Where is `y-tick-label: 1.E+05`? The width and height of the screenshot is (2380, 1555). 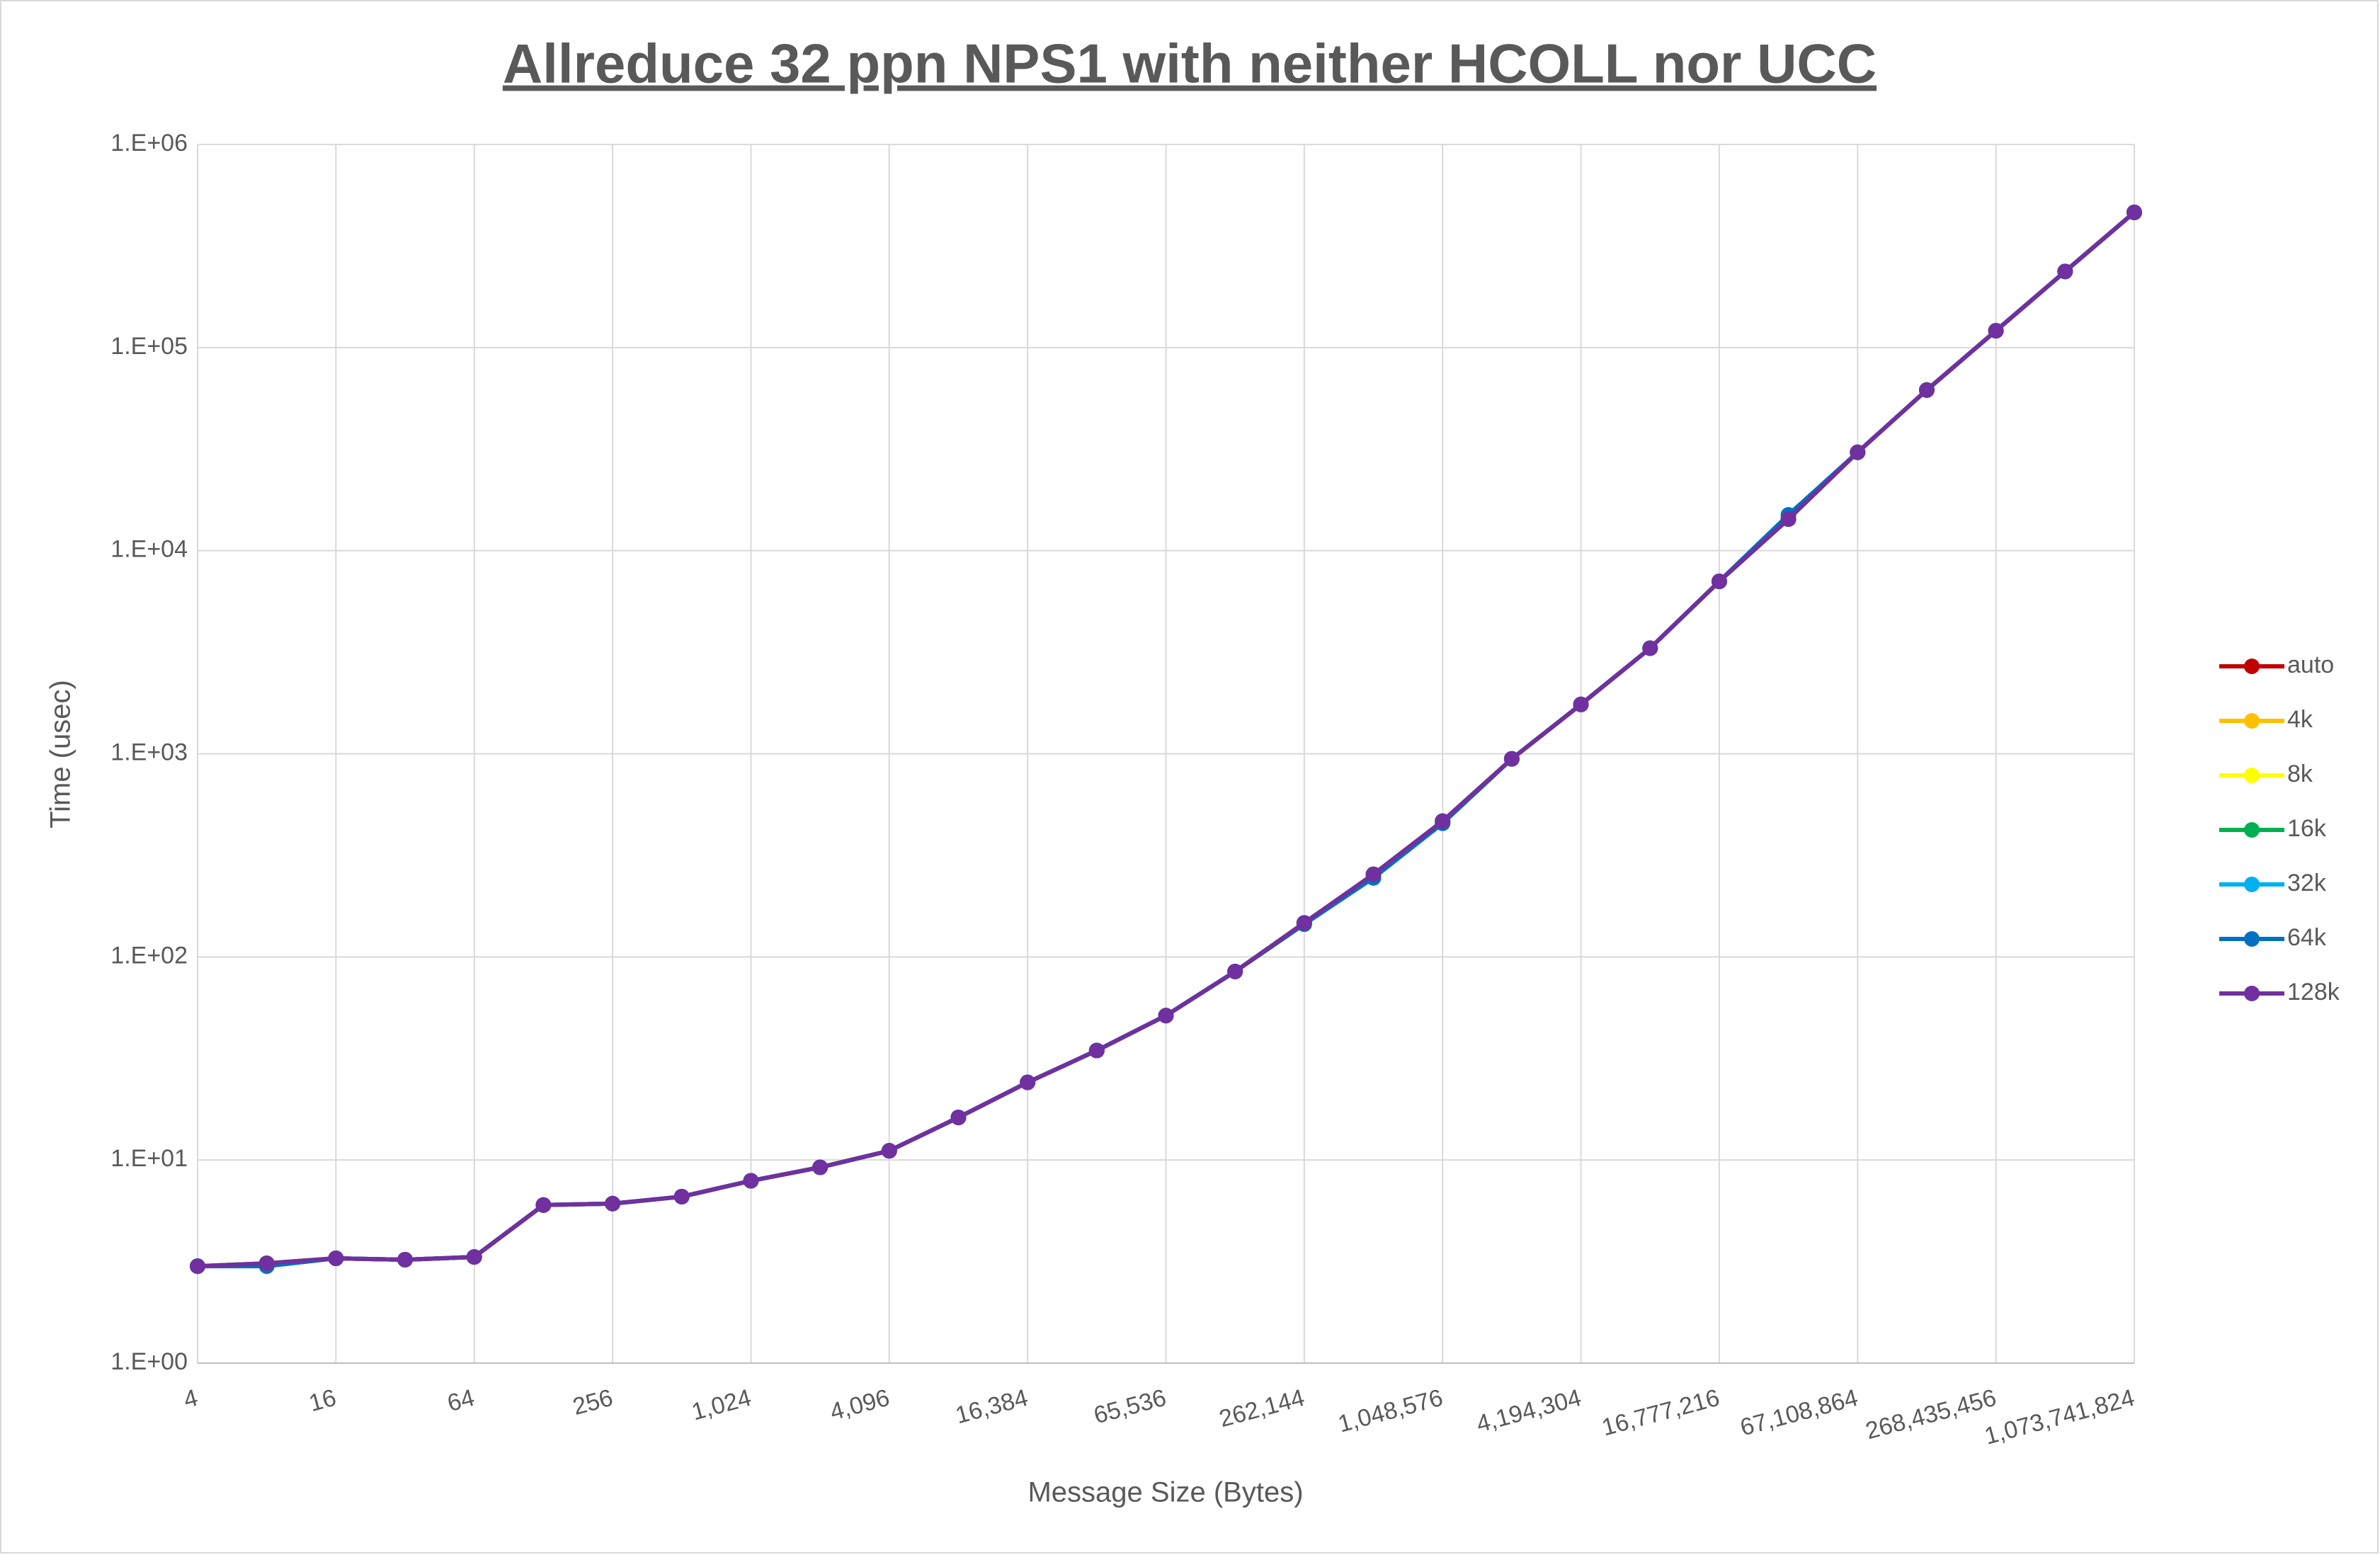 y-tick-label: 1.E+05 is located at coordinates (149, 346).